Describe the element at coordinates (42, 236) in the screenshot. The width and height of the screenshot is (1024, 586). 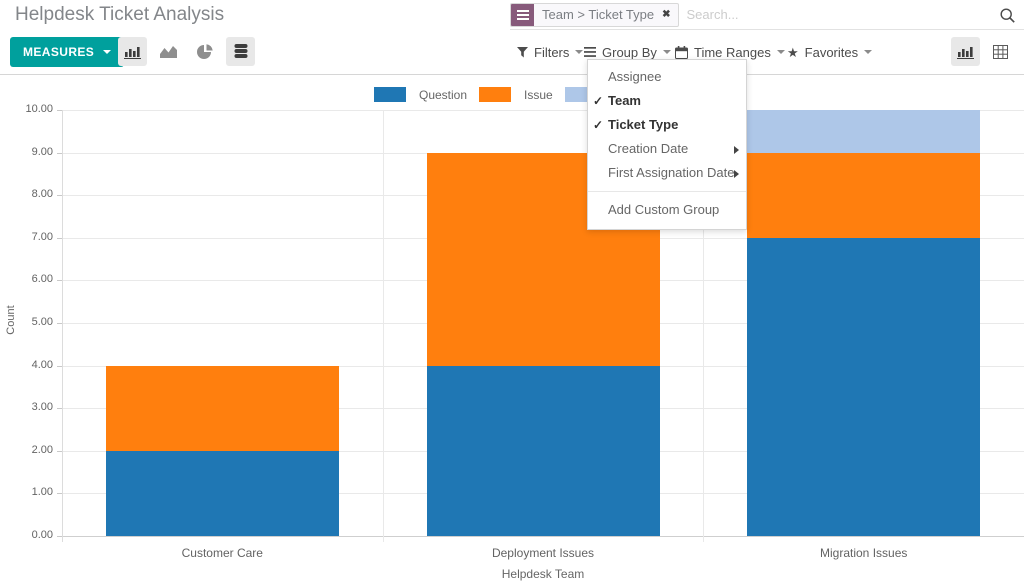
I see `y-tick-label: 7.00` at that location.